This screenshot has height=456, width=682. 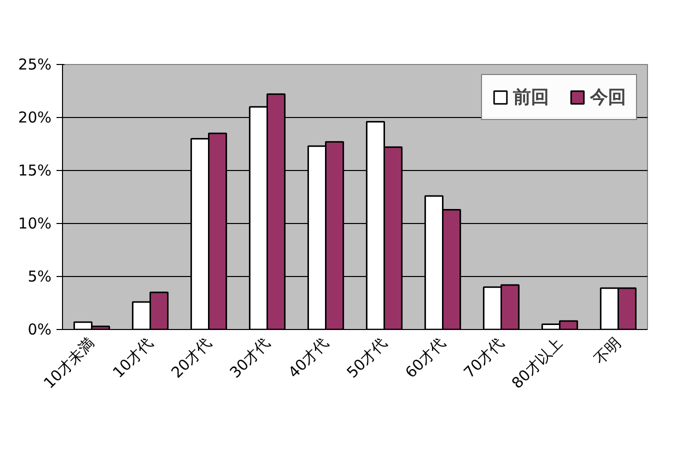 I want to click on x-tick-label: 20才代, so click(x=192, y=358).